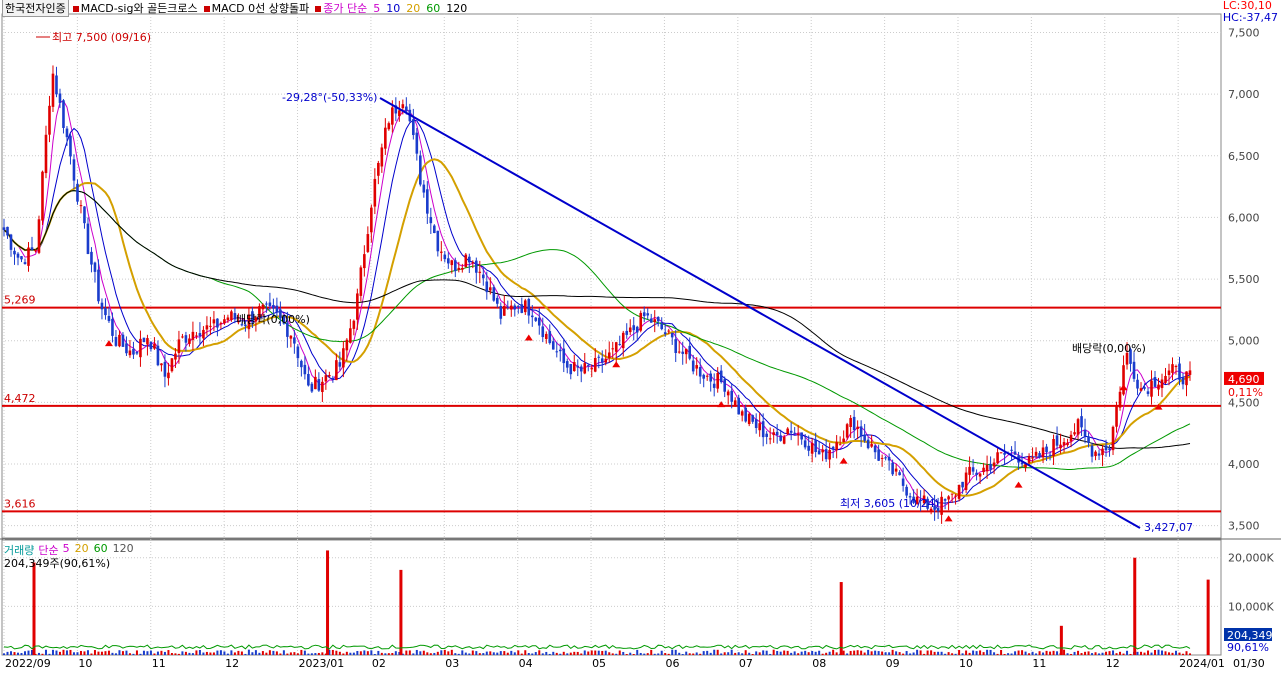 The image size is (1281, 678). Describe the element at coordinates (1113, 663) in the screenshot. I see `x-tick-15: 12` at that location.